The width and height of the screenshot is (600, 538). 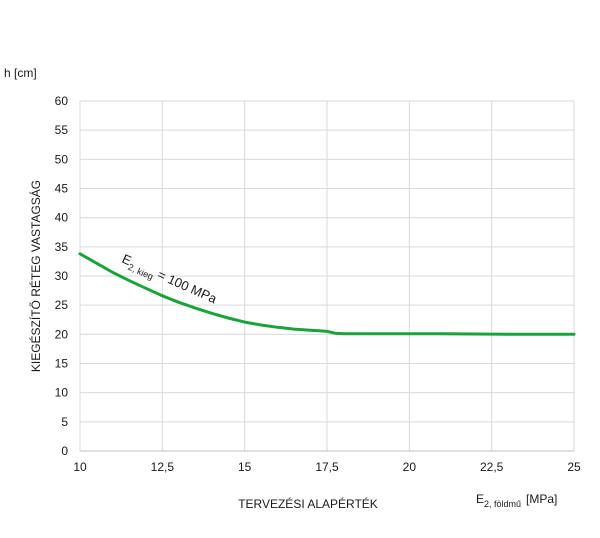 What do you see at coordinates (140, 272) in the screenshot?
I see `annotation-subscript: 2, kieg` at bounding box center [140, 272].